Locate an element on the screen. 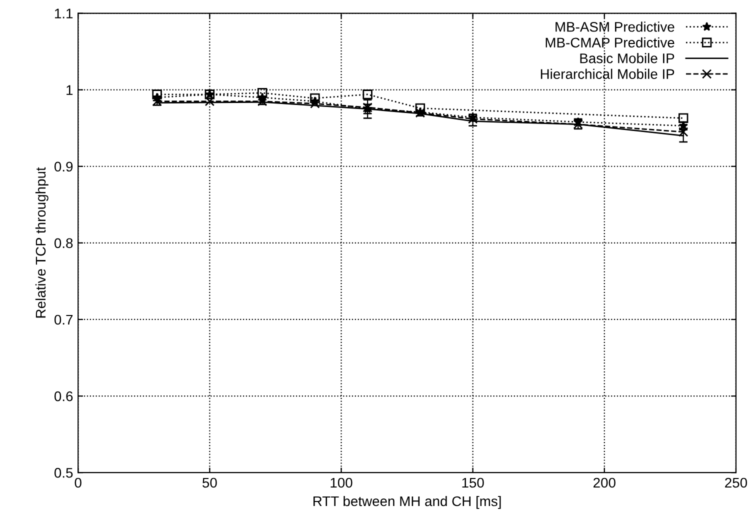 The width and height of the screenshot is (751, 531). x-axis-title: RTT between MH and CH [ms] is located at coordinates (407, 502).